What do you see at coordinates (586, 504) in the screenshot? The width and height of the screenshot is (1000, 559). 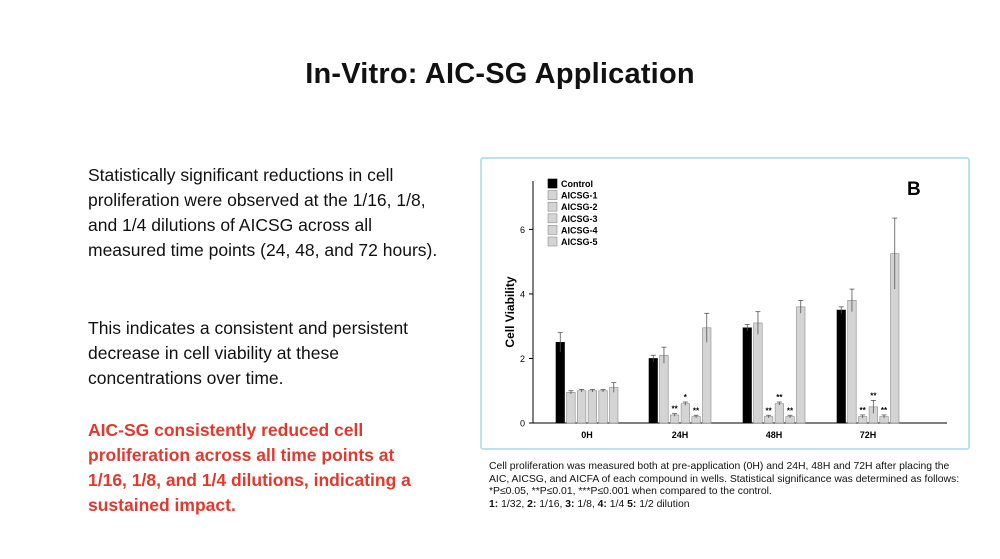 I see `caption-value-3: 1/8,` at bounding box center [586, 504].